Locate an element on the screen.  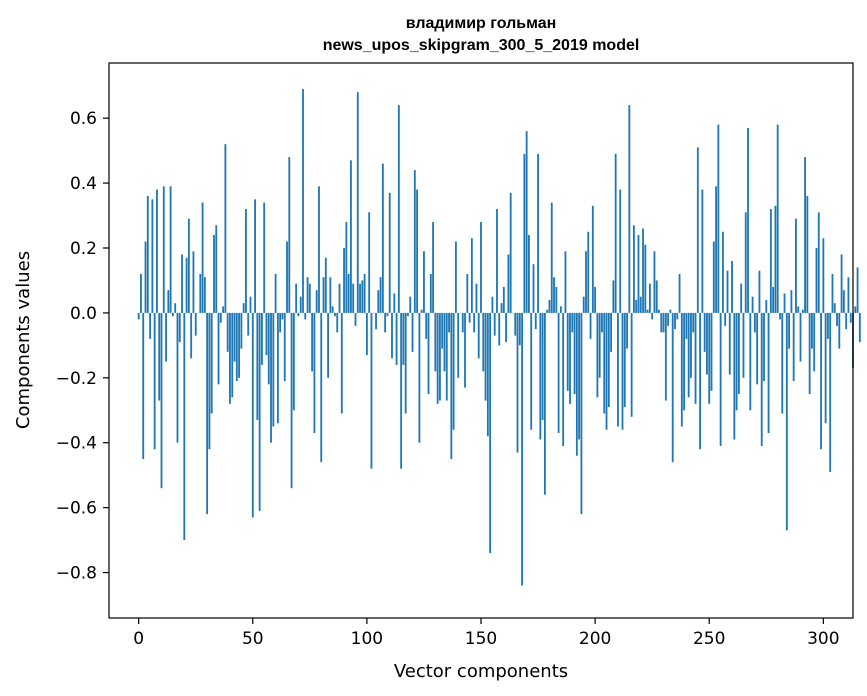
x-axis: 0 50 100 150 200 250 300 is located at coordinates (486, 633).